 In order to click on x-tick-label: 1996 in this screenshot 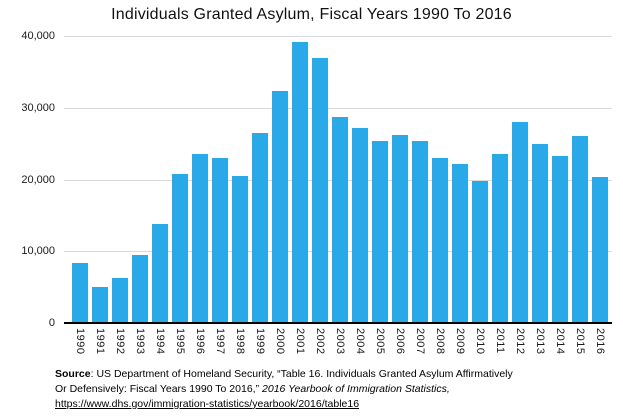, I will do `click(200, 341)`.